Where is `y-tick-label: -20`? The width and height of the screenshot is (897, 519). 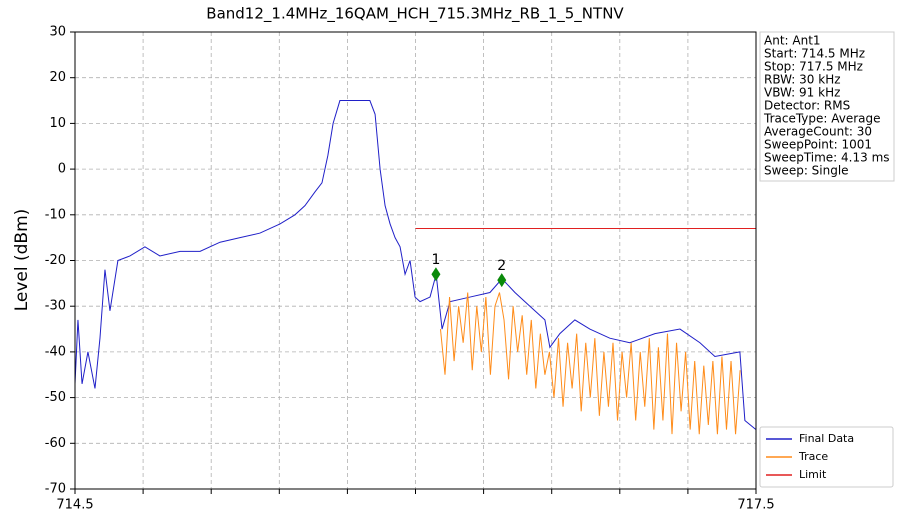
y-tick-label: -20 is located at coordinates (55, 260).